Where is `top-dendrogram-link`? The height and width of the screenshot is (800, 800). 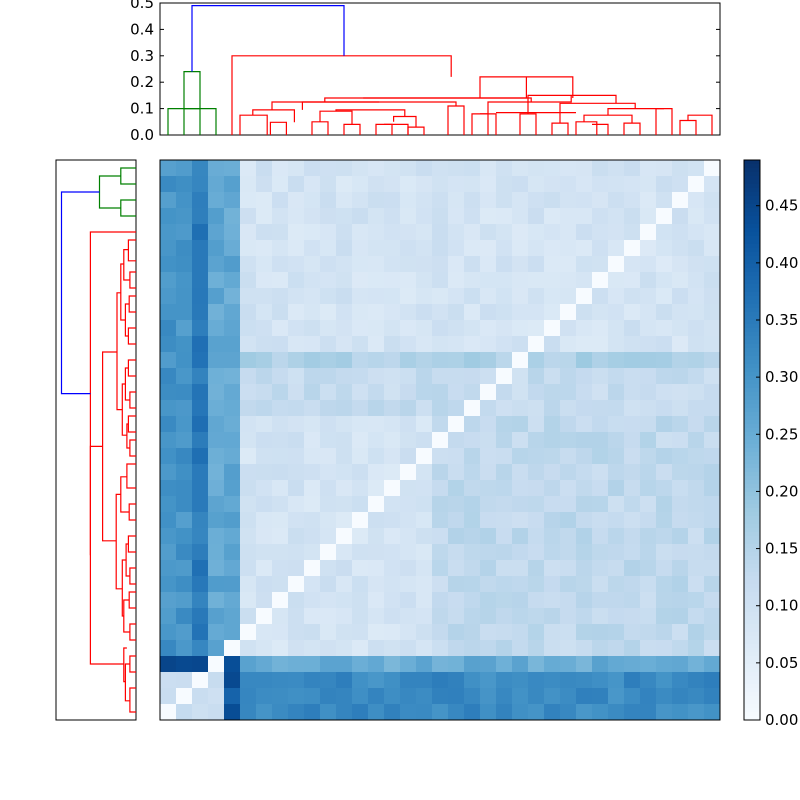 top-dendrogram-link is located at coordinates (278, 128).